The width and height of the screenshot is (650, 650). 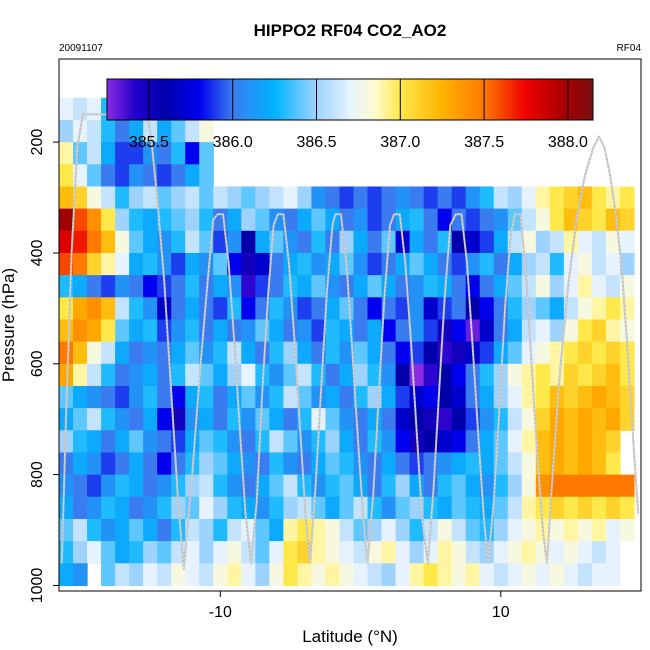 What do you see at coordinates (358, 115) in the screenshot?
I see `colorbar-ticks: 385.5 386.0 386.5 387.0 387.5 388.0` at bounding box center [358, 115].